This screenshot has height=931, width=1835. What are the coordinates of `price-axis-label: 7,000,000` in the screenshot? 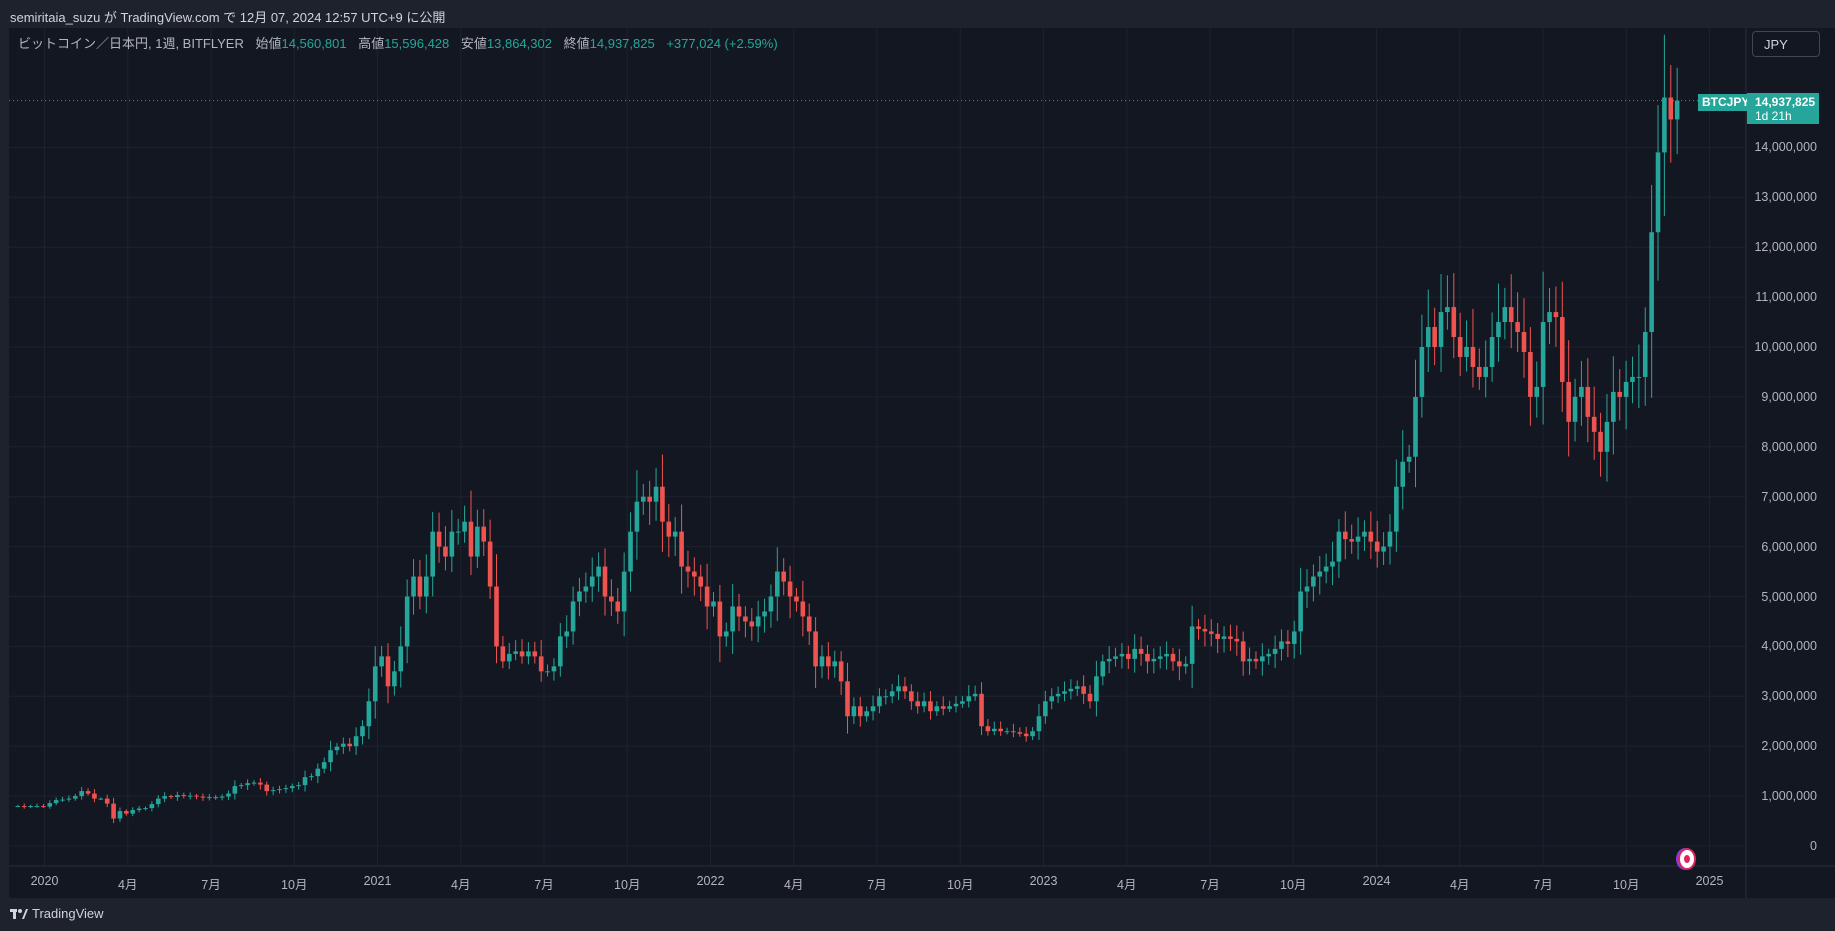 It's located at (1789, 496).